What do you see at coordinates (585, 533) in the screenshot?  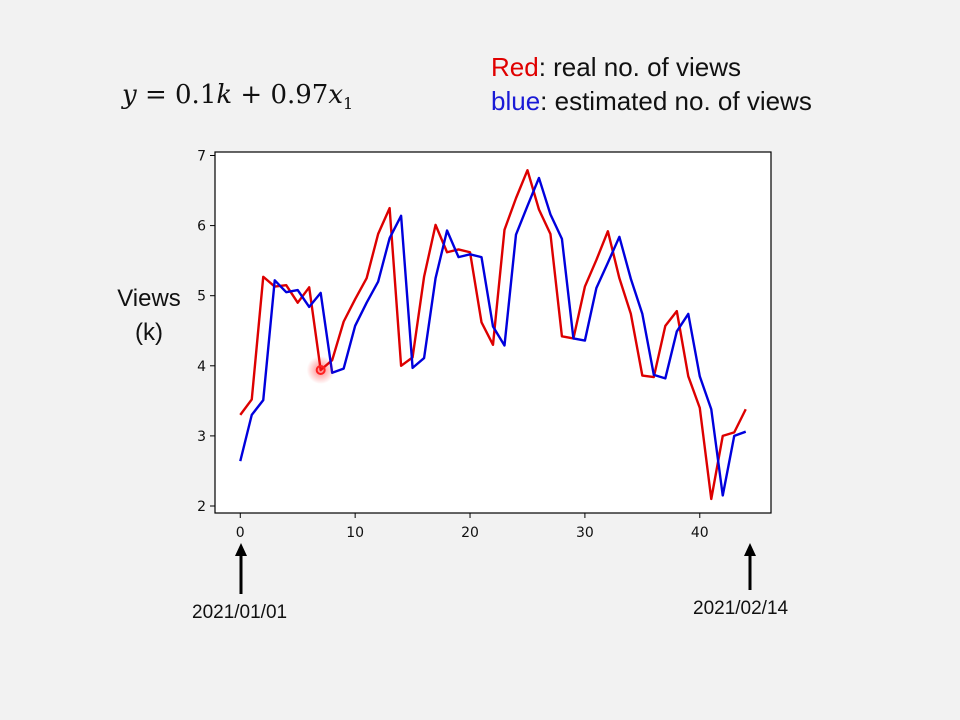 I see `x-tick-label: 30` at bounding box center [585, 533].